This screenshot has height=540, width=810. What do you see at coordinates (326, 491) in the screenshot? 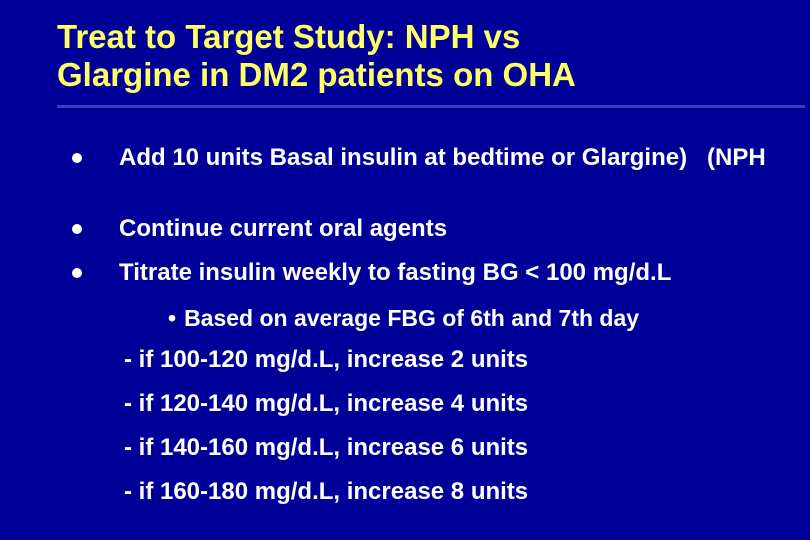
I see `titration-step-4: - if 160-180 mg/d.L, increase 8 units` at bounding box center [326, 491].